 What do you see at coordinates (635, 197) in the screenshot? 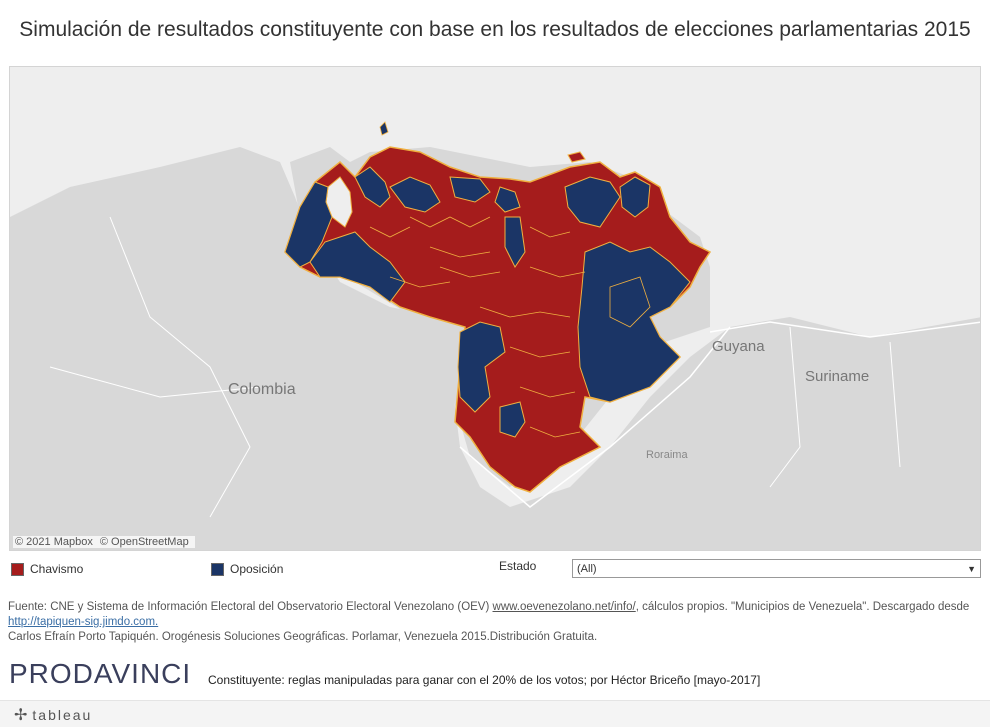
I see `region-monagas` at bounding box center [635, 197].